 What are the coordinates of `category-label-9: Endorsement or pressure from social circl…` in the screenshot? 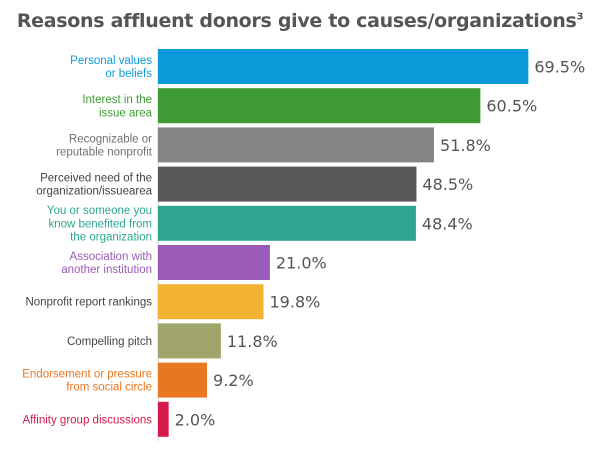 It's located at (87, 381).